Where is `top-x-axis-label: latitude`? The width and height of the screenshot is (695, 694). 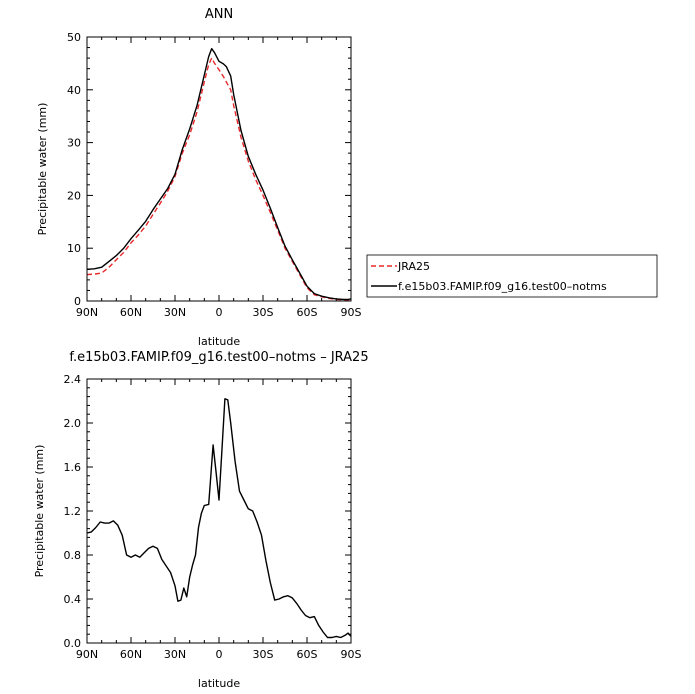
top-x-axis-label: latitude is located at coordinates (219, 341).